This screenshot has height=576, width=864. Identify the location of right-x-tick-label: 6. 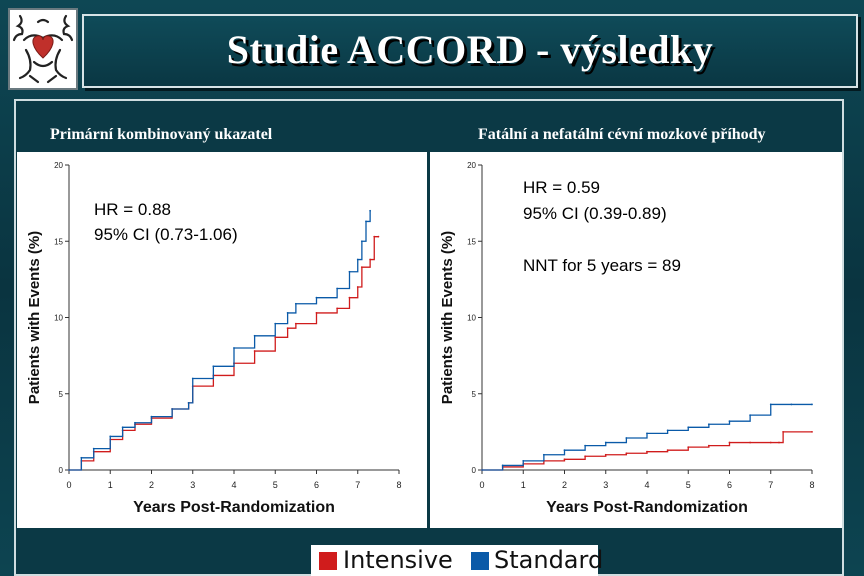
(729, 485).